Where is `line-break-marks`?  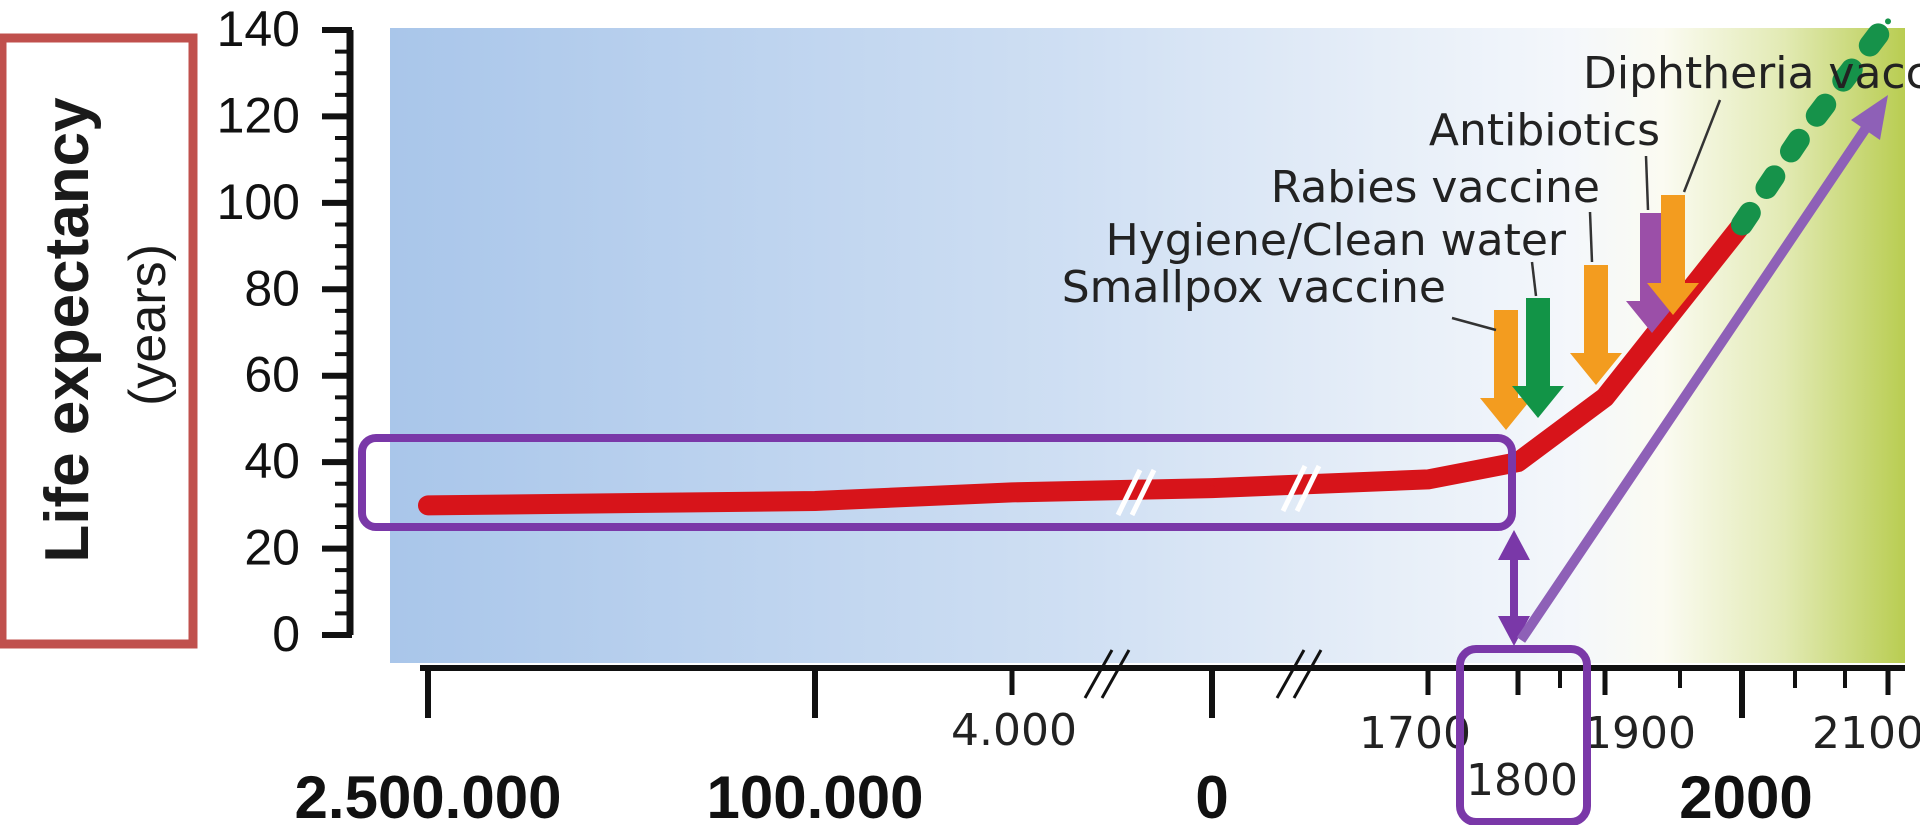 line-break-marks is located at coordinates (1218, 490).